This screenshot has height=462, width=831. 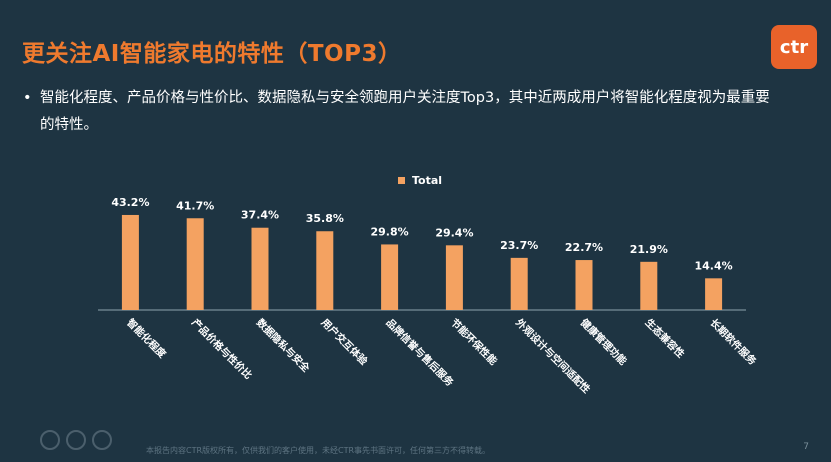 What do you see at coordinates (665, 338) in the screenshot?
I see `category-tick-label: 生态兼容性` at bounding box center [665, 338].